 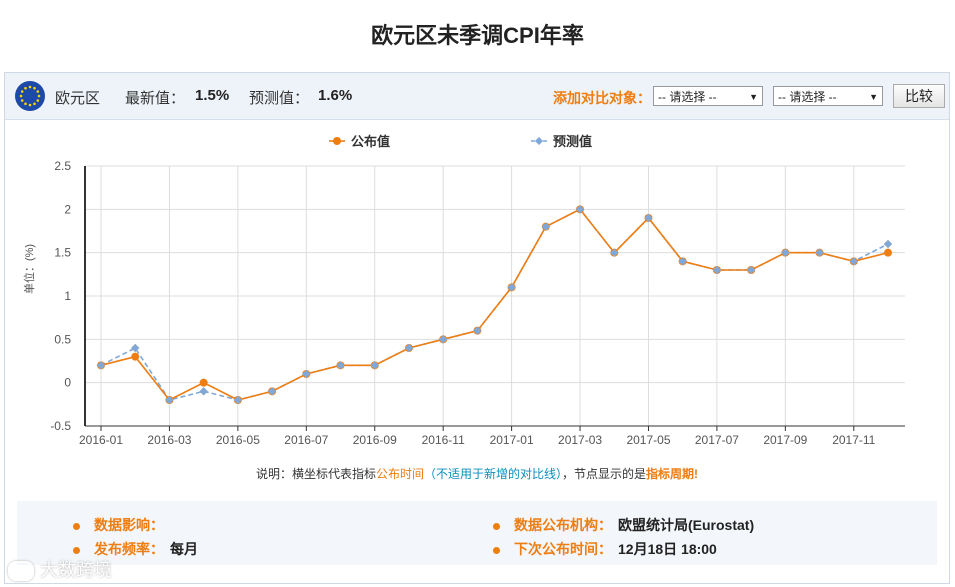 I want to click on watermark: 大数跨境, so click(x=60, y=569).